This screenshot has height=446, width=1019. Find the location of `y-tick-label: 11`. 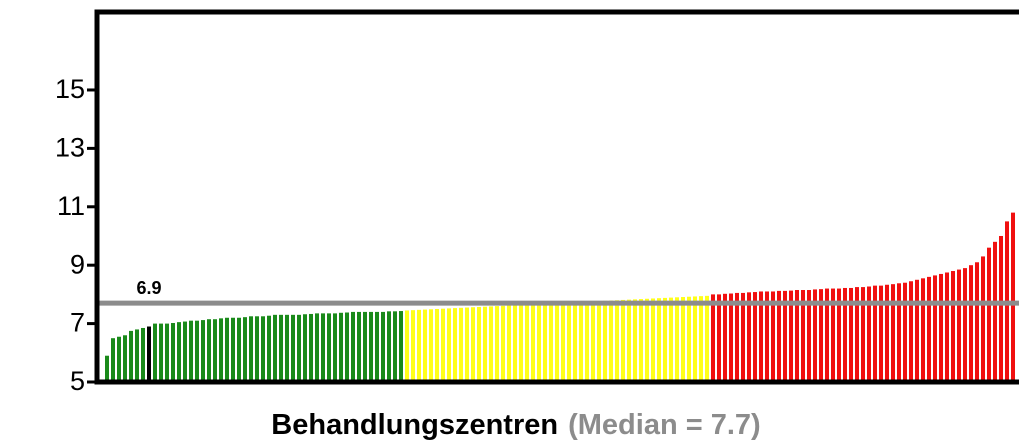

y-tick-label: 11 is located at coordinates (71, 206).